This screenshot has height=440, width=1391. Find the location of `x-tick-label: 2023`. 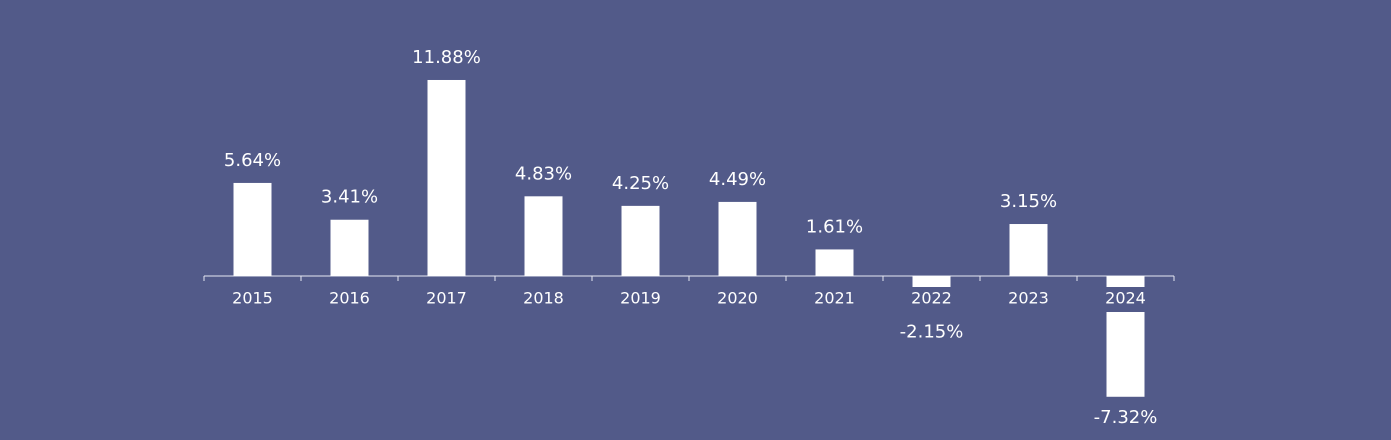

x-tick-label: 2023 is located at coordinates (1028, 298).